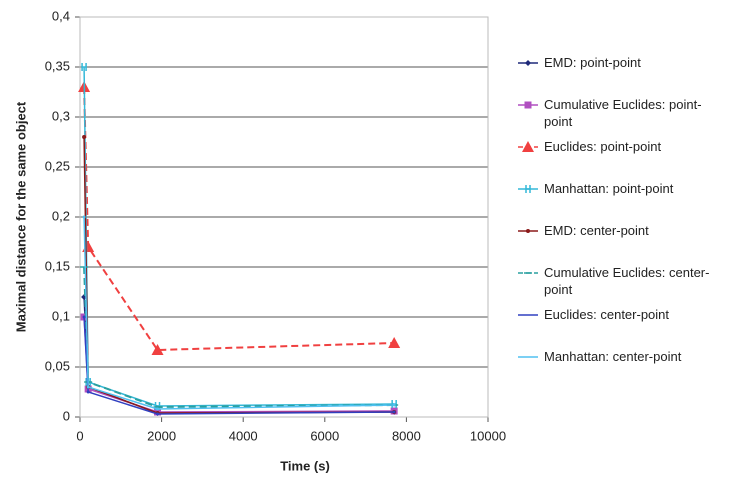  Describe the element at coordinates (61, 315) in the screenshot. I see `y-tick-label: 0,1` at that location.